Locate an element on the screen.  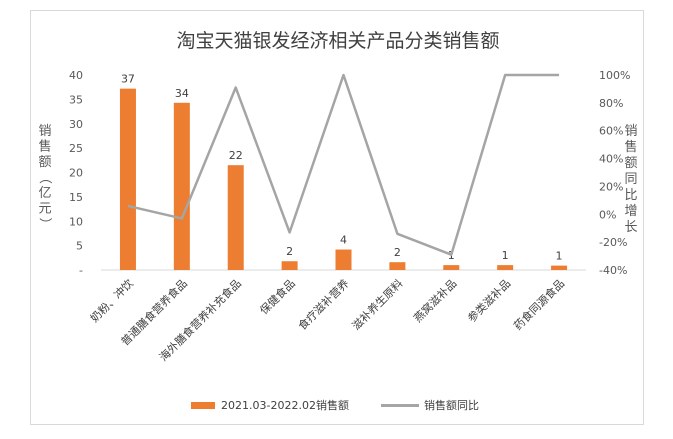
y-right-tick-label: 80% is located at coordinates (611, 103).